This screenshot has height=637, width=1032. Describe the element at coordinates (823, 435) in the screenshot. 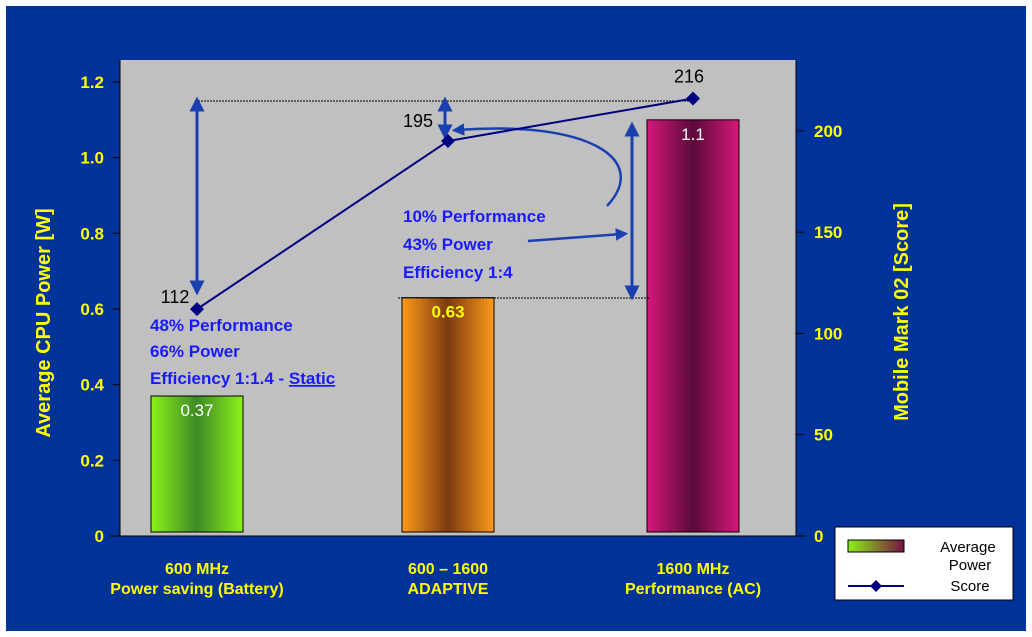

I see `y2-tick-label: 50` at that location.